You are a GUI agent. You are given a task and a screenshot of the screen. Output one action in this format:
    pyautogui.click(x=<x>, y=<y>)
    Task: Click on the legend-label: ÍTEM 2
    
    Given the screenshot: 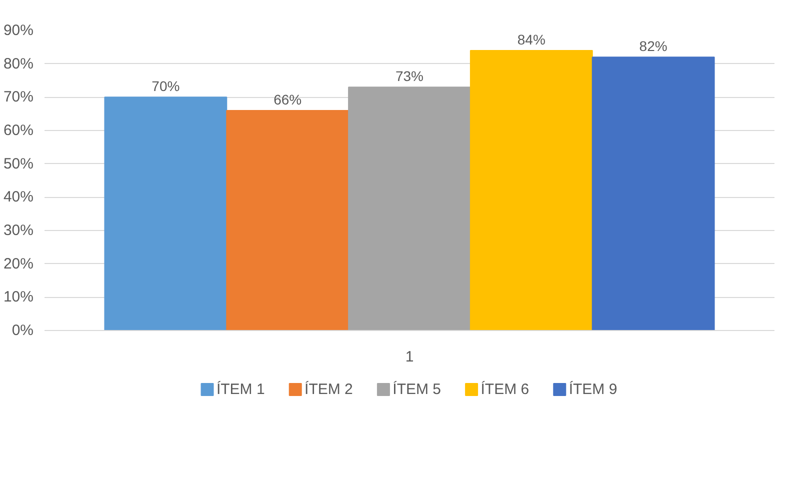 What is the action you would take?
    pyautogui.click(x=328, y=389)
    